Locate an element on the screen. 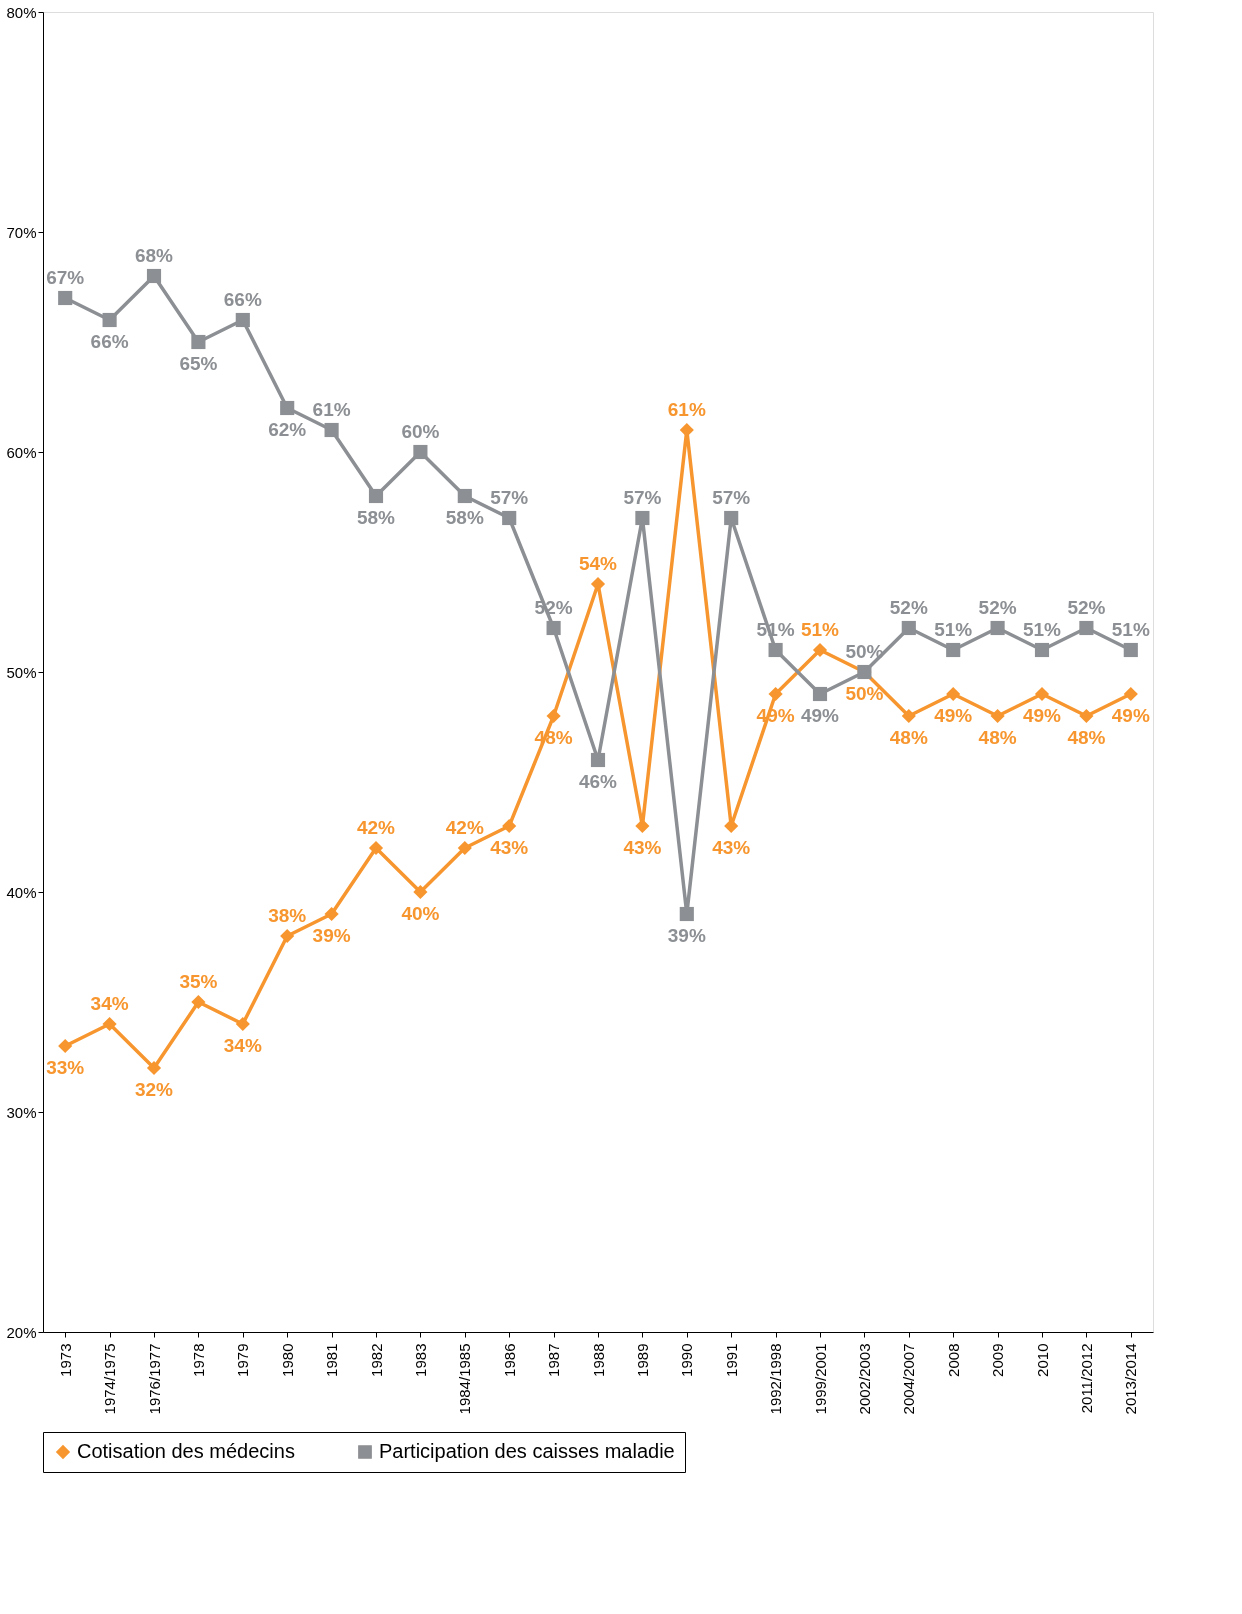  y-tick-label: 40% is located at coordinates (21, 892).